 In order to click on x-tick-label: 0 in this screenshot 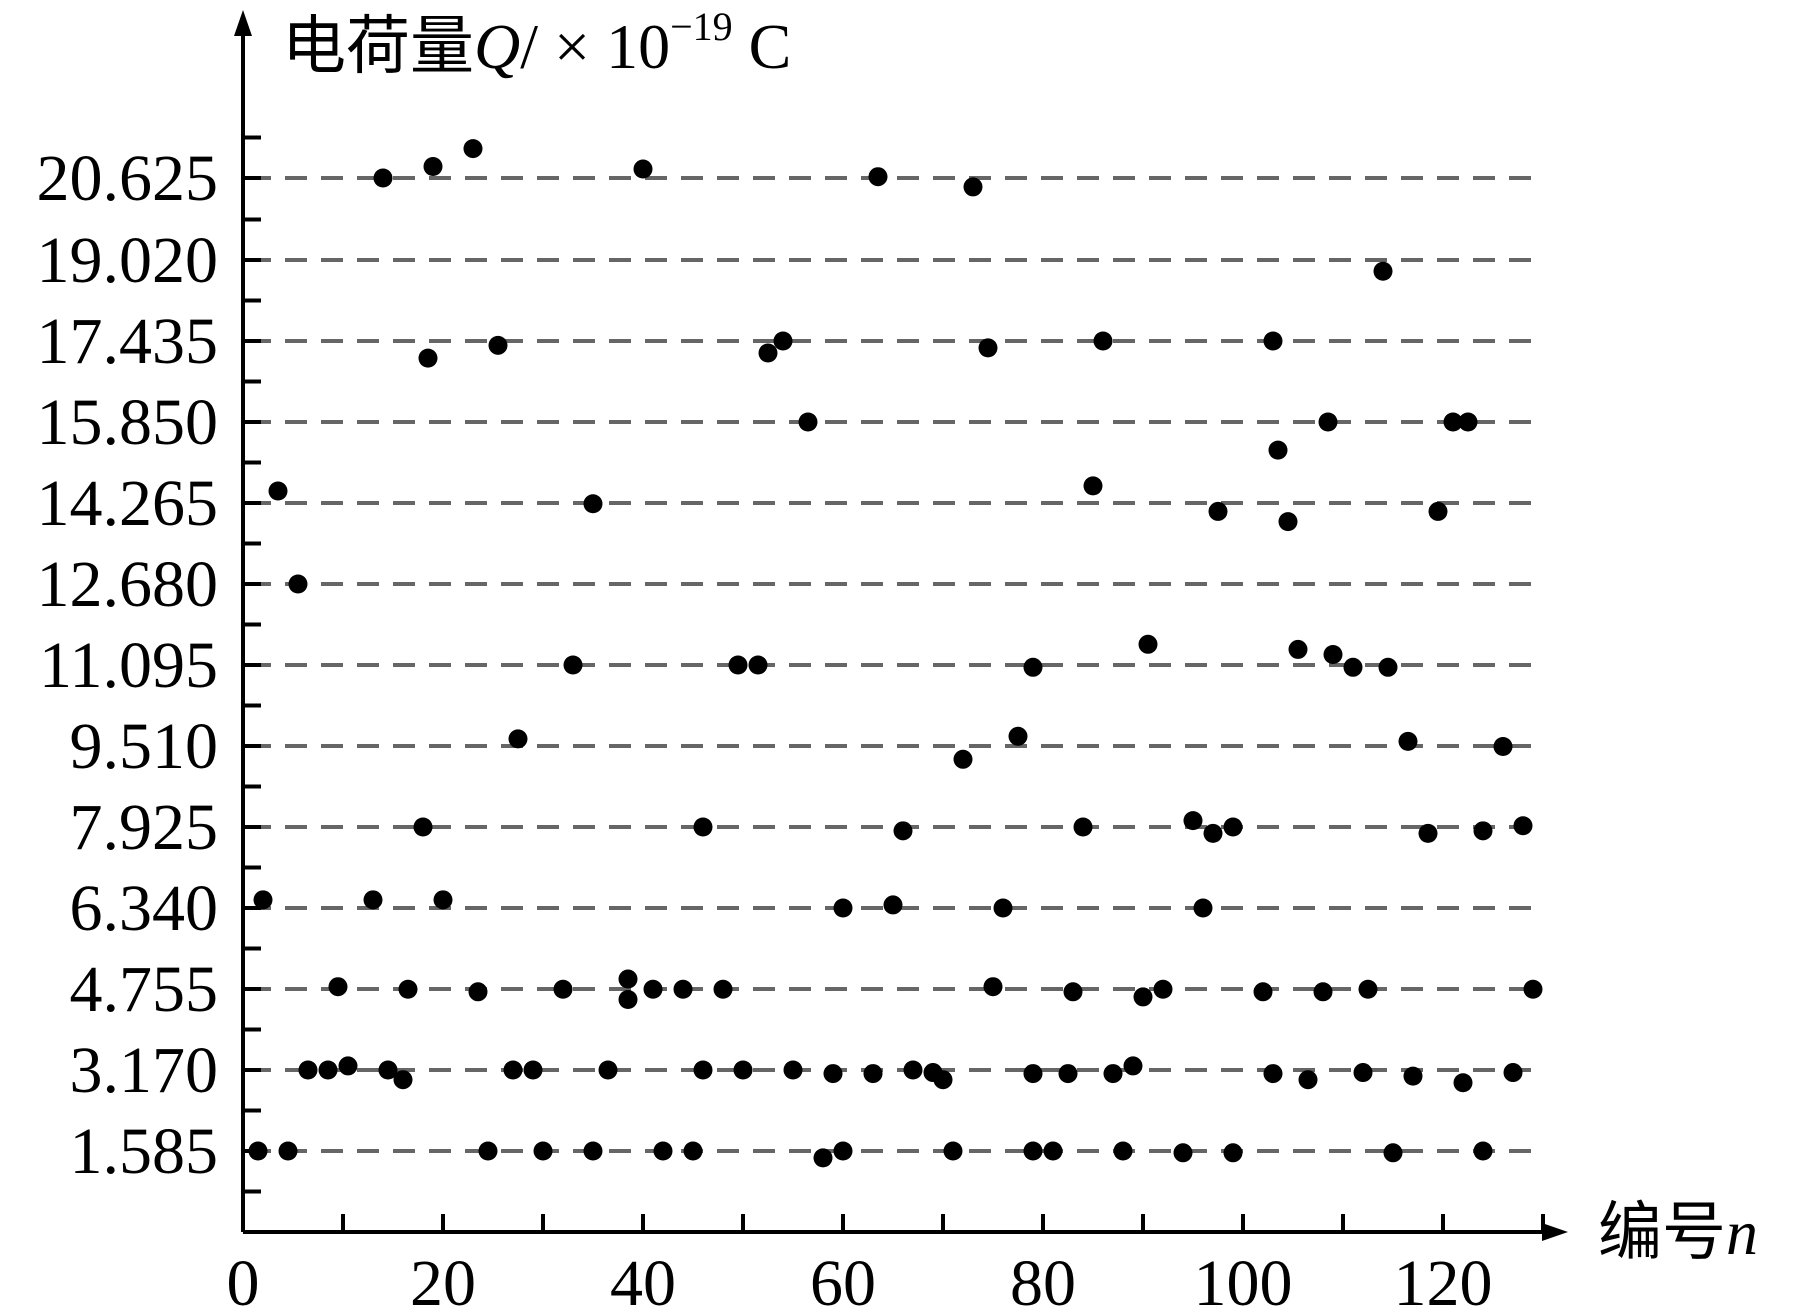, I will do `click(243, 1280)`.